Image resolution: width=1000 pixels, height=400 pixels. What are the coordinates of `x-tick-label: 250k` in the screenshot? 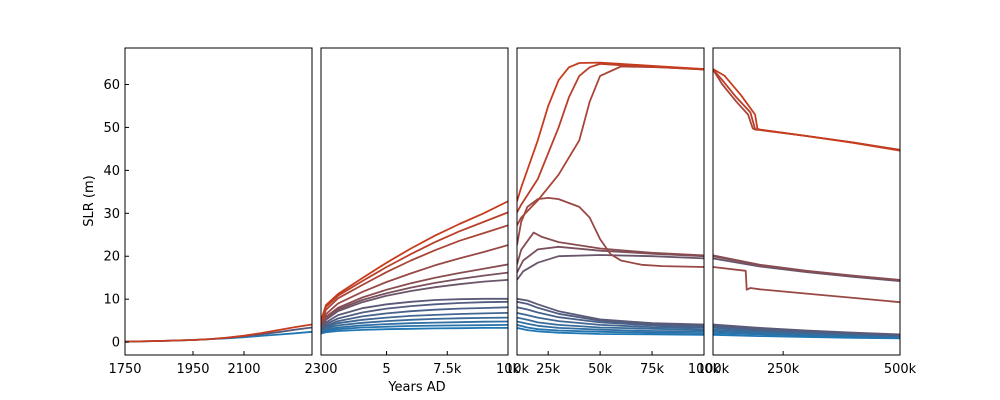 It's located at (783, 369).